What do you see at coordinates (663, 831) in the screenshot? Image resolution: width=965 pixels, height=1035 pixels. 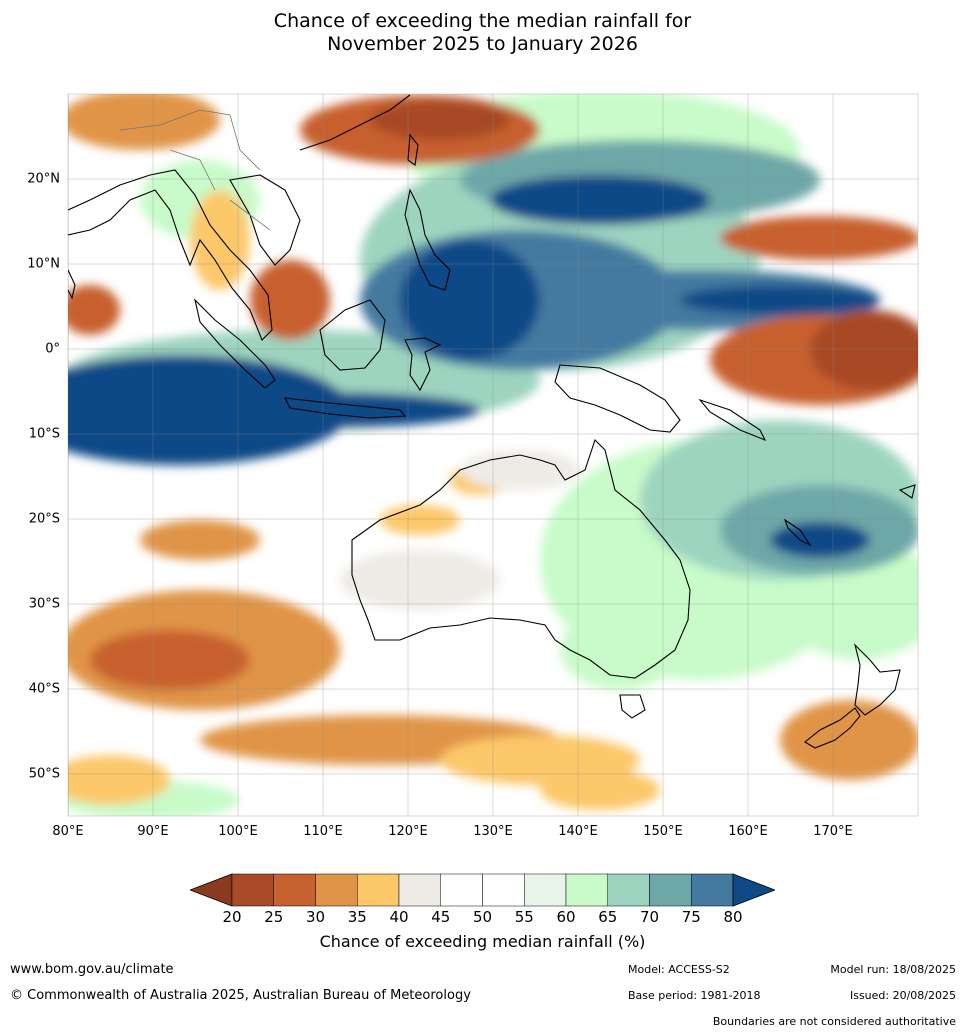 I see `lon-label-150e: 150°E` at bounding box center [663, 831].